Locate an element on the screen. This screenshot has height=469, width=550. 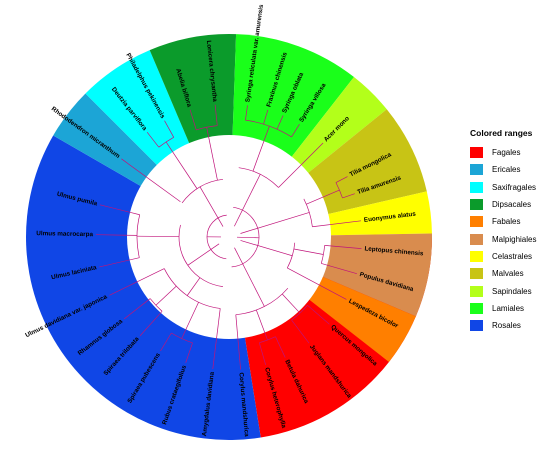
legend-label: Sapindales is located at coordinates (512, 291).